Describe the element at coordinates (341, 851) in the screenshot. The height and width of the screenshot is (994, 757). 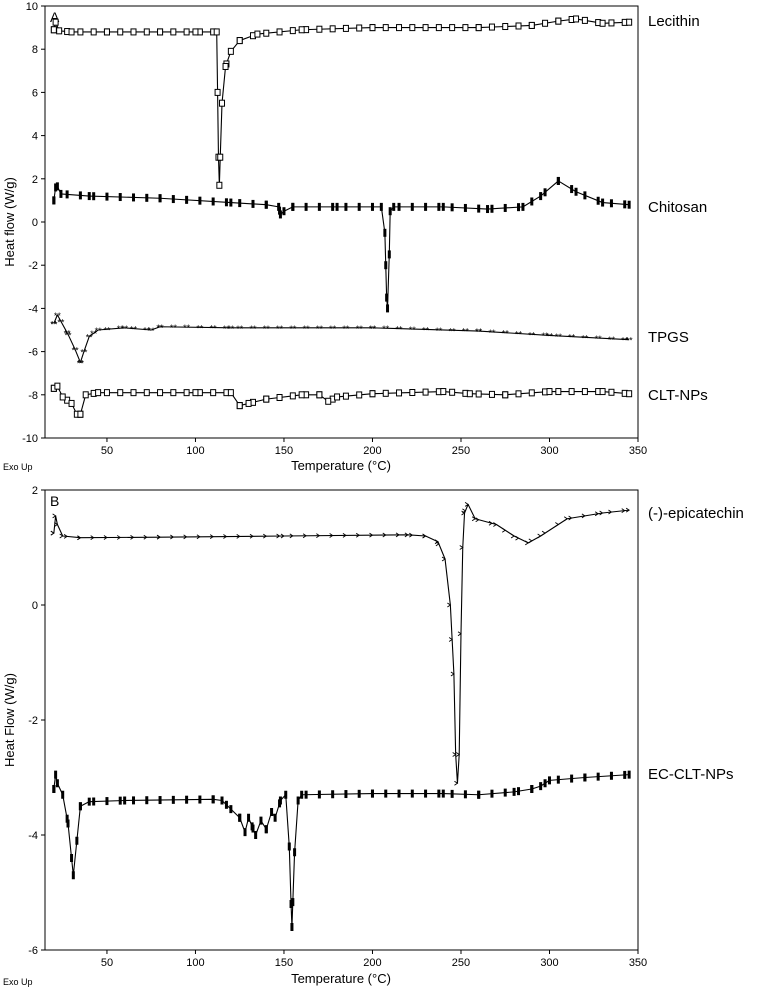
I see `series-line-ec-clt-nps` at that location.